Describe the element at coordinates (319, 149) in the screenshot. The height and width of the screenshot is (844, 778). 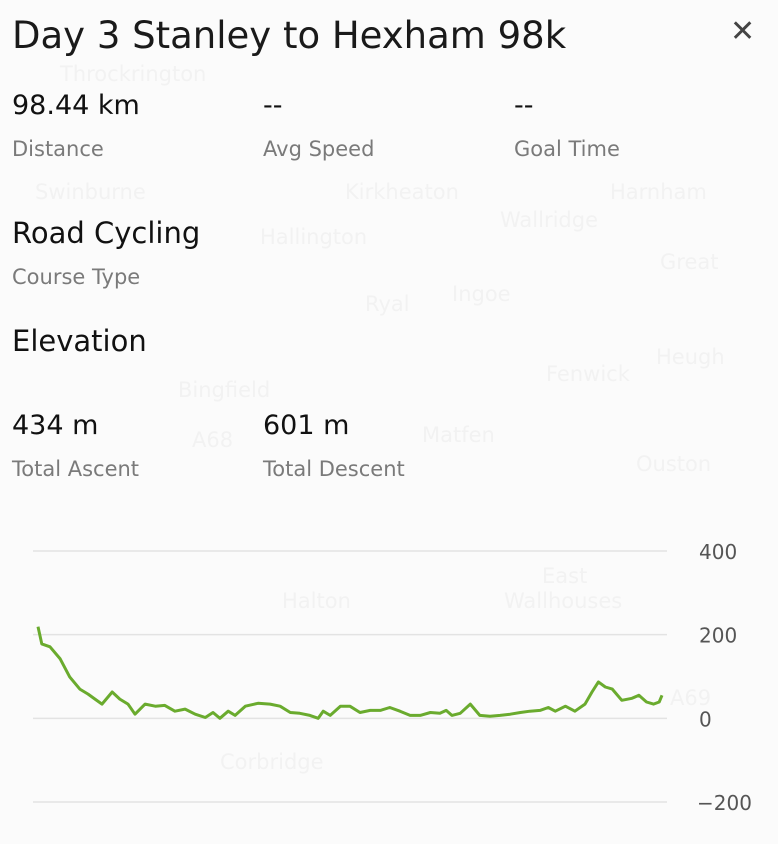
I see `avg-speed-label: Avg Speed` at that location.